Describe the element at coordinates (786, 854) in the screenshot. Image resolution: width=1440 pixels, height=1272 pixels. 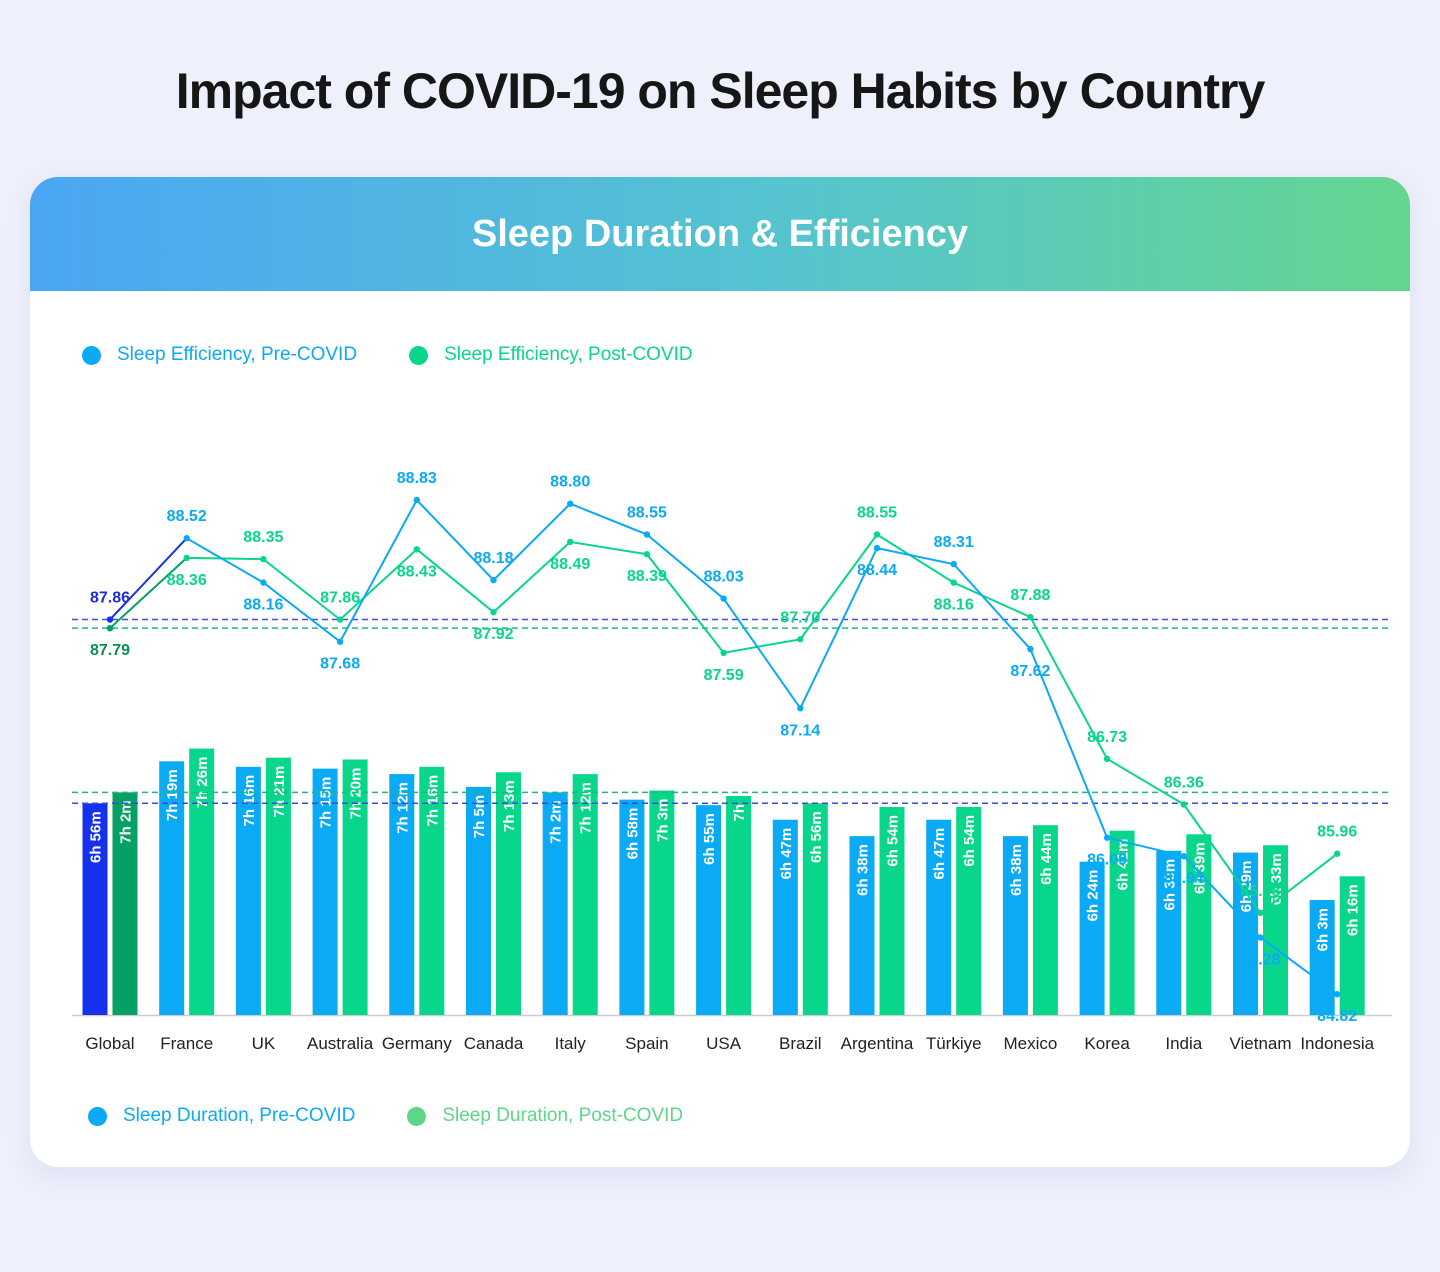
I see `bar-label-pre-brazil: 6h 47m` at that location.